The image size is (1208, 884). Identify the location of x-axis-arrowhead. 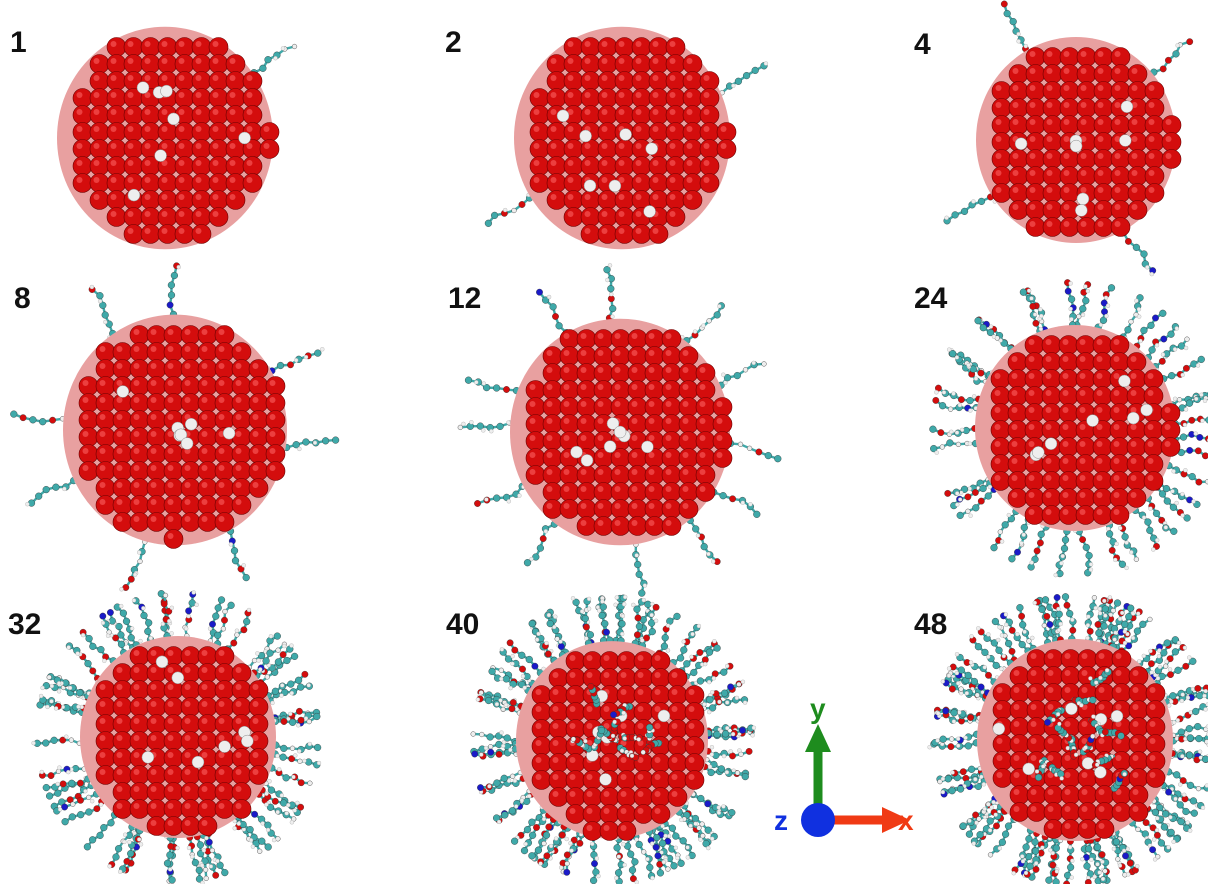
(896, 820).